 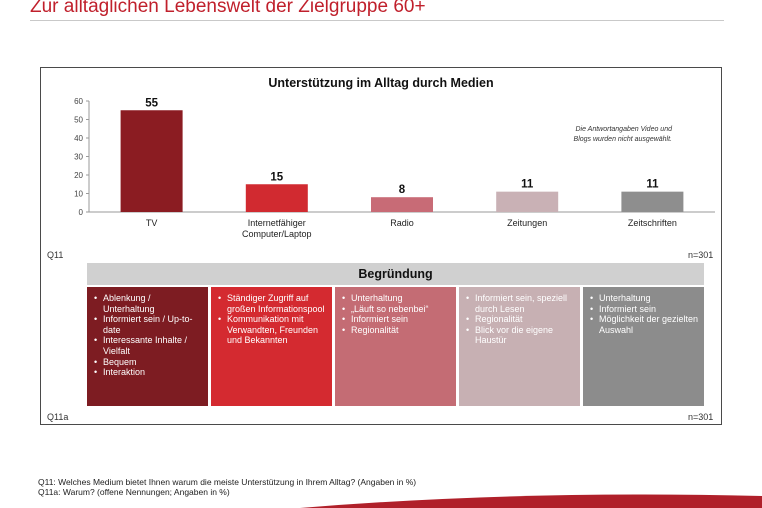 I want to click on y-tick-label: 10, so click(x=78, y=194).